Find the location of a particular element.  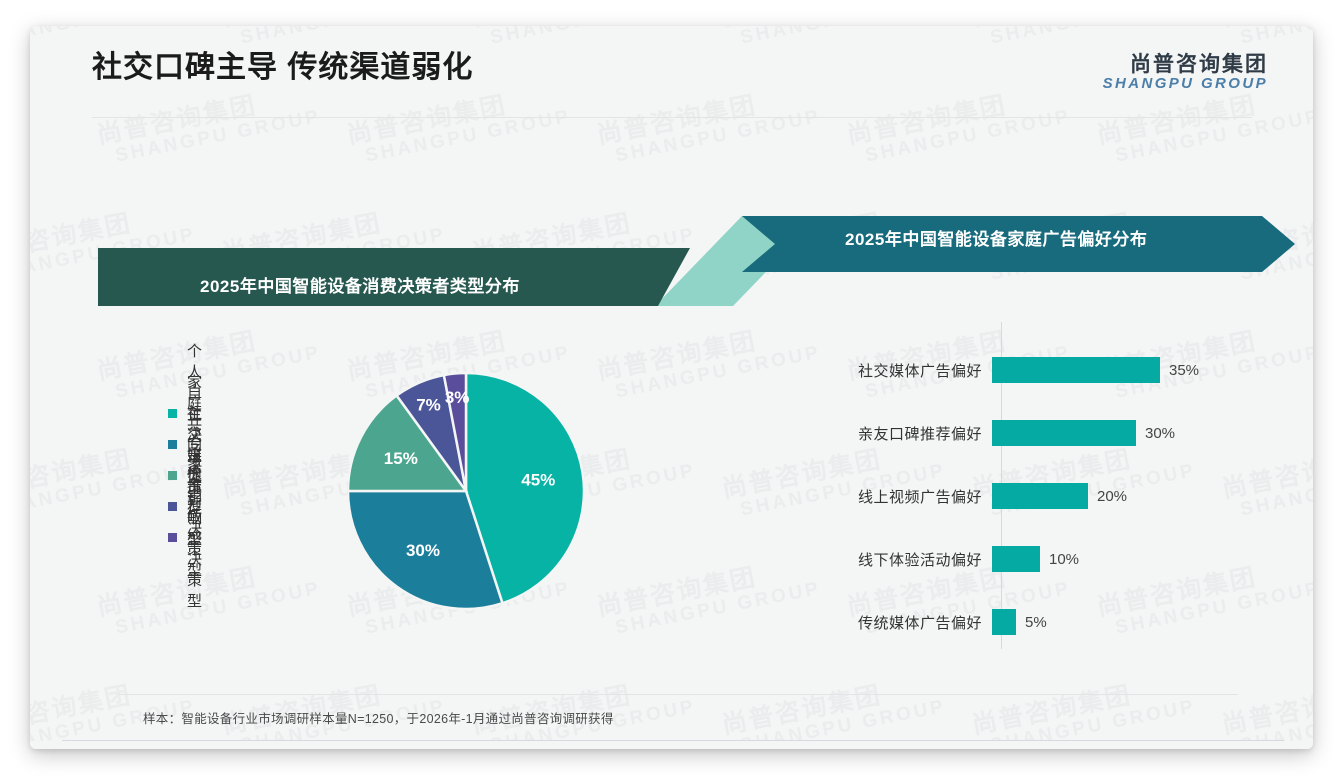

pie-legend-label: 家庭共同决策型 is located at coordinates (195, 445).